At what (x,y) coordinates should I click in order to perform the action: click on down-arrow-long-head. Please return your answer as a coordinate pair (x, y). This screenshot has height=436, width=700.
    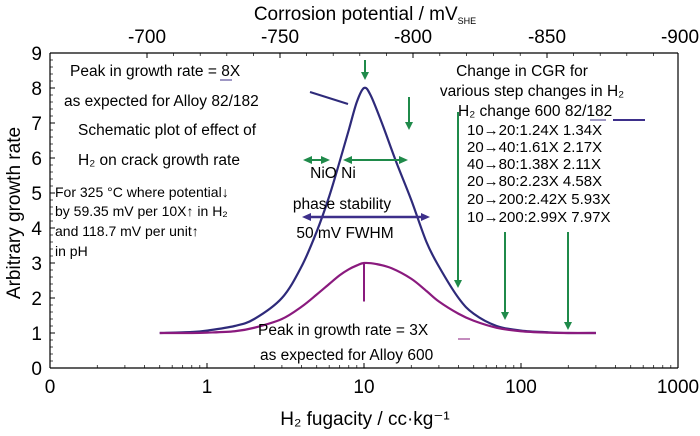
    Looking at the image, I should click on (458, 284).